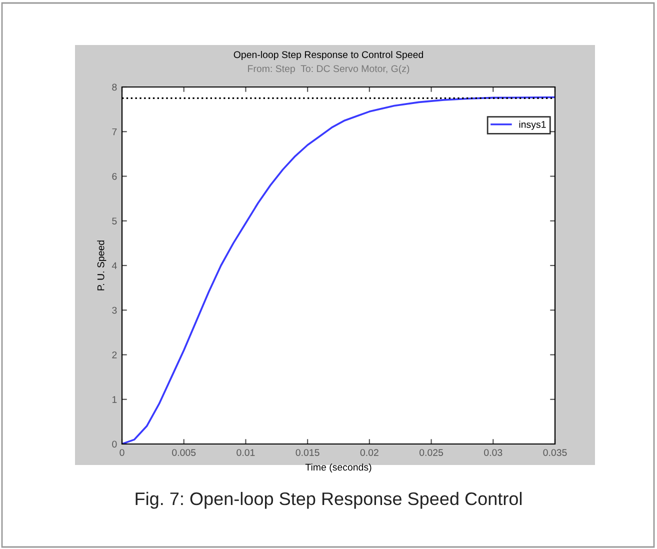 This screenshot has height=549, width=657. Describe the element at coordinates (114, 221) in the screenshot. I see `y-tick-label: 5` at that location.